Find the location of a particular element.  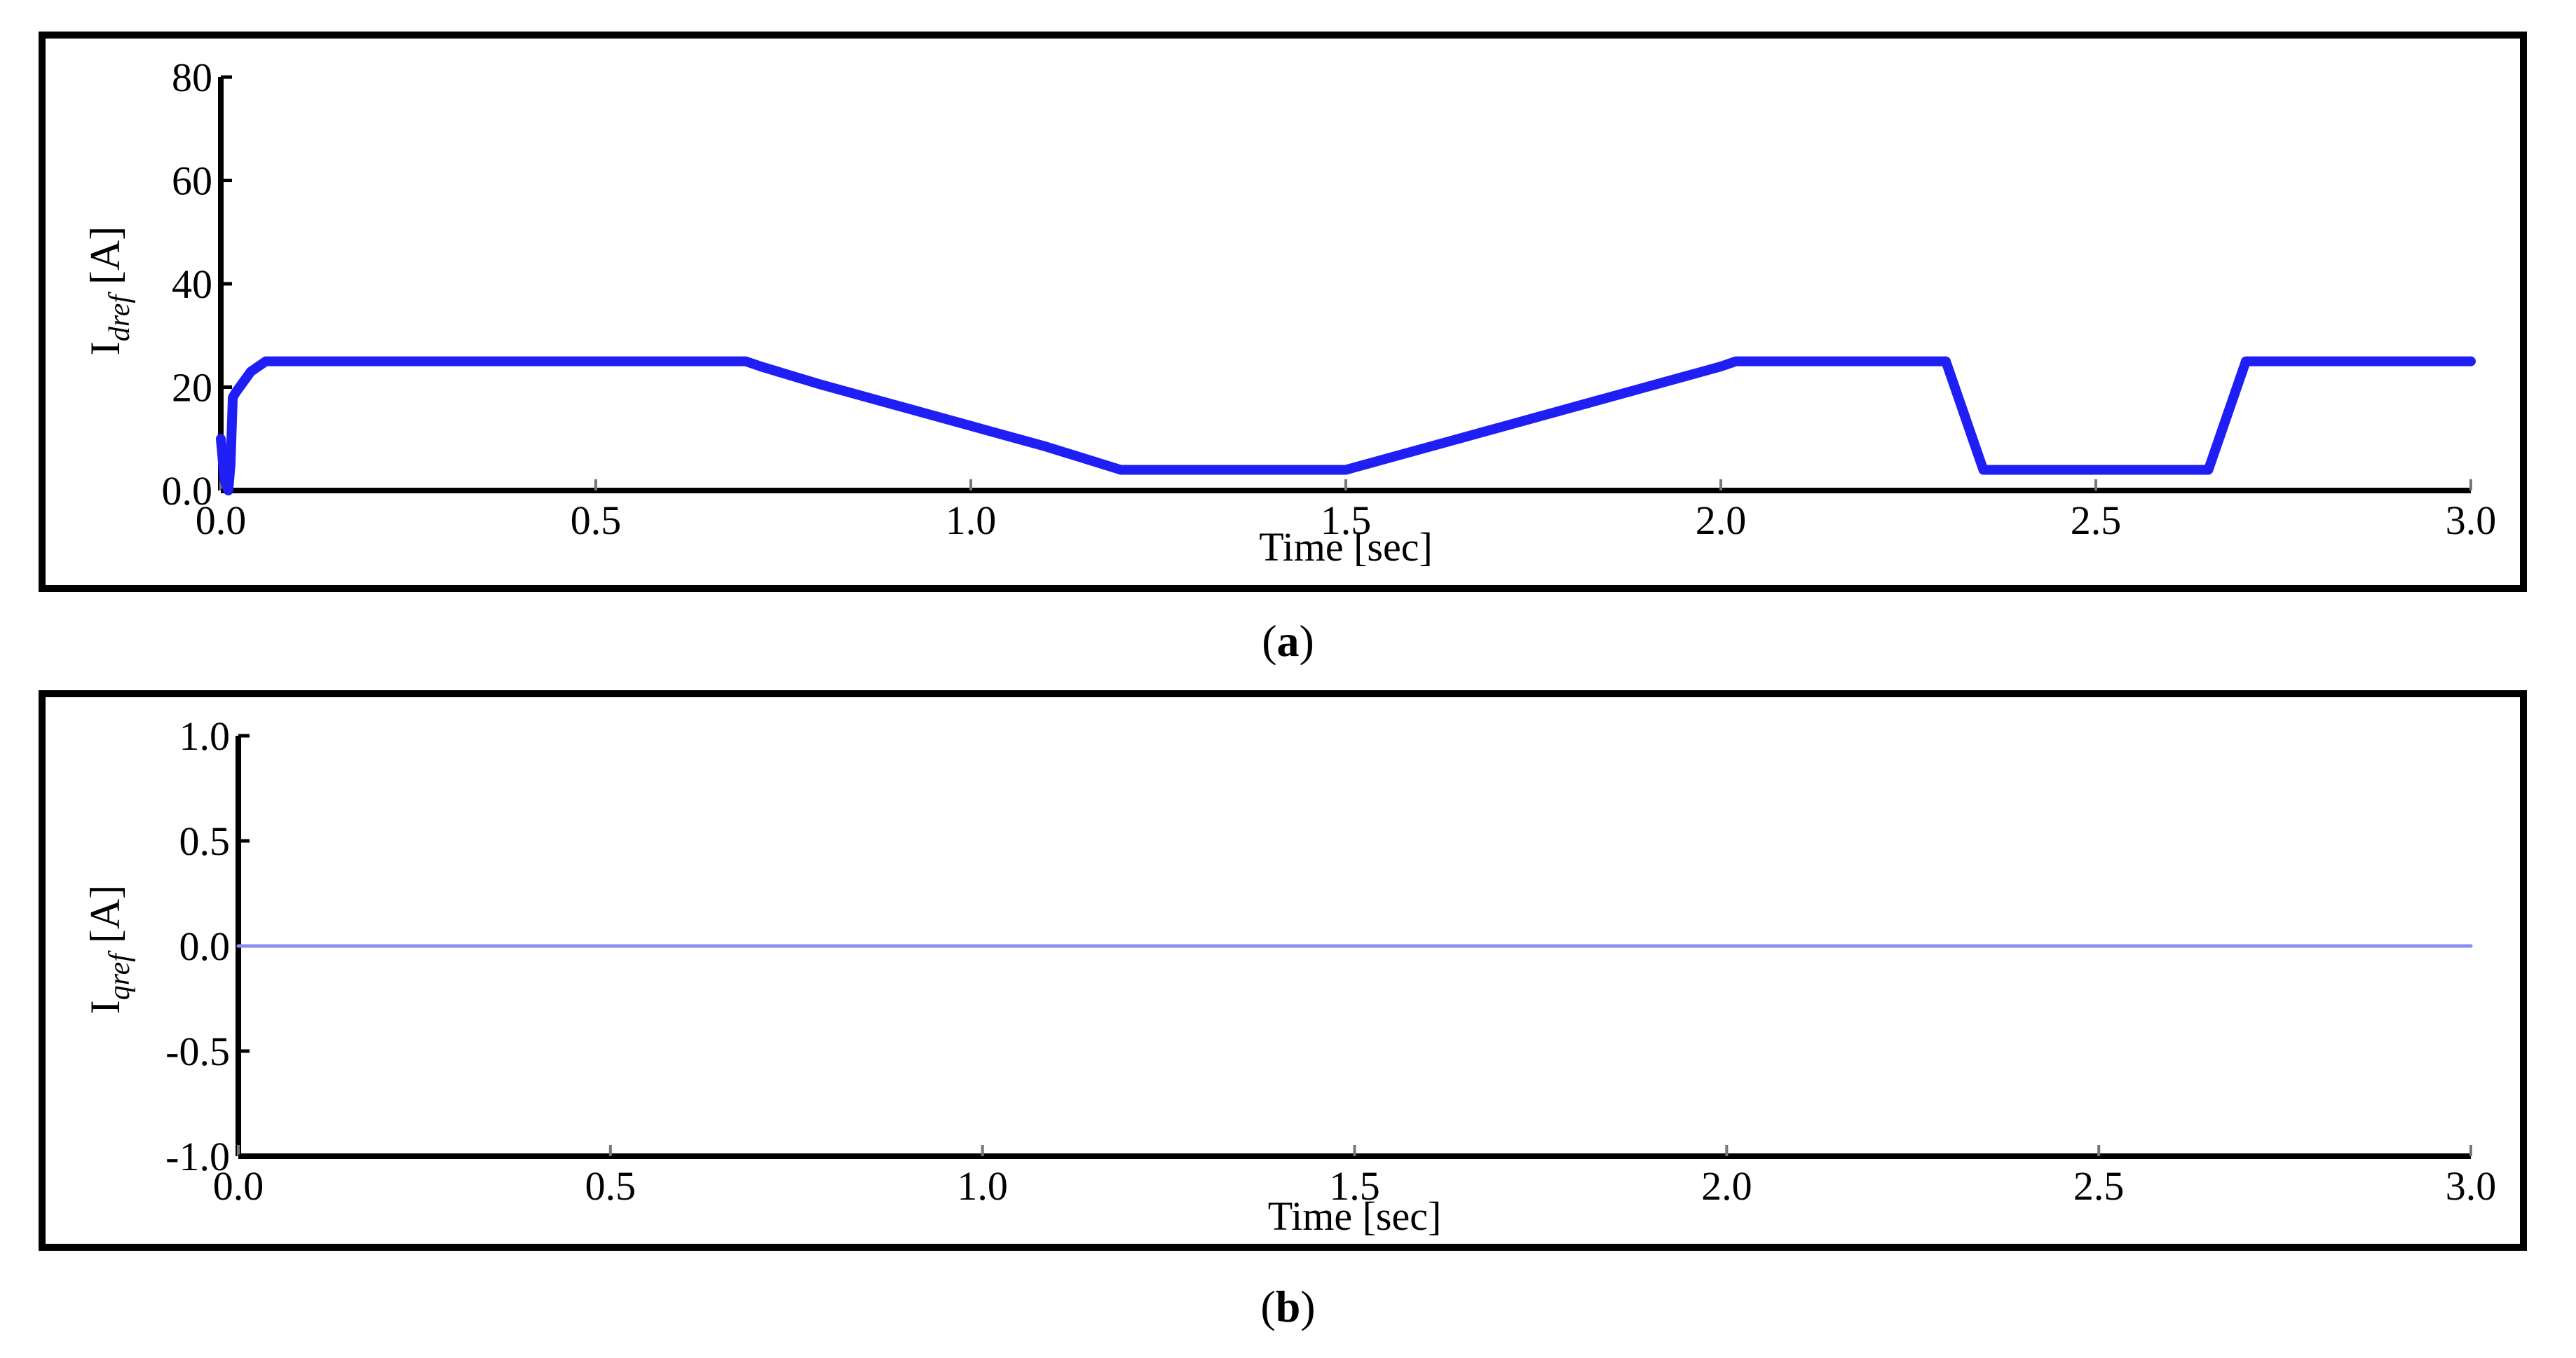

x-axis-label-a: Time [sec] is located at coordinates (1346, 547).